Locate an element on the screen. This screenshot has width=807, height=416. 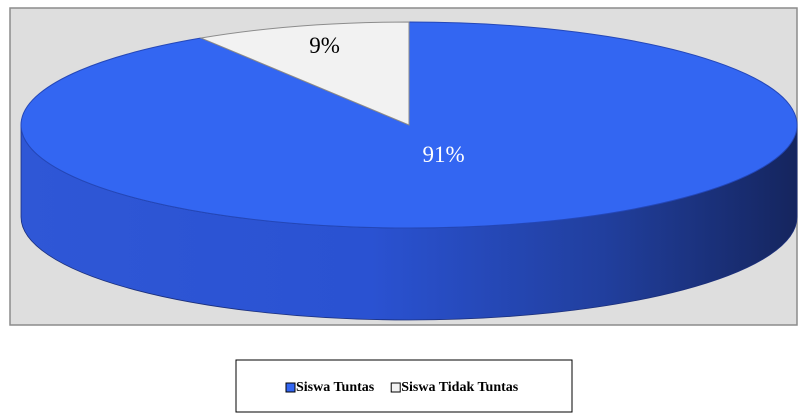
legend-label: Siswa Tuntas is located at coordinates (335, 387).